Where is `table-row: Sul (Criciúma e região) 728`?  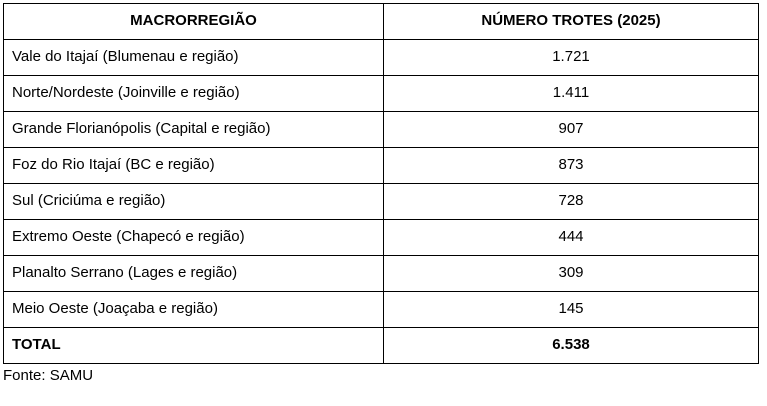
table-row: Sul (Criciúma e região) 728 is located at coordinates (381, 201).